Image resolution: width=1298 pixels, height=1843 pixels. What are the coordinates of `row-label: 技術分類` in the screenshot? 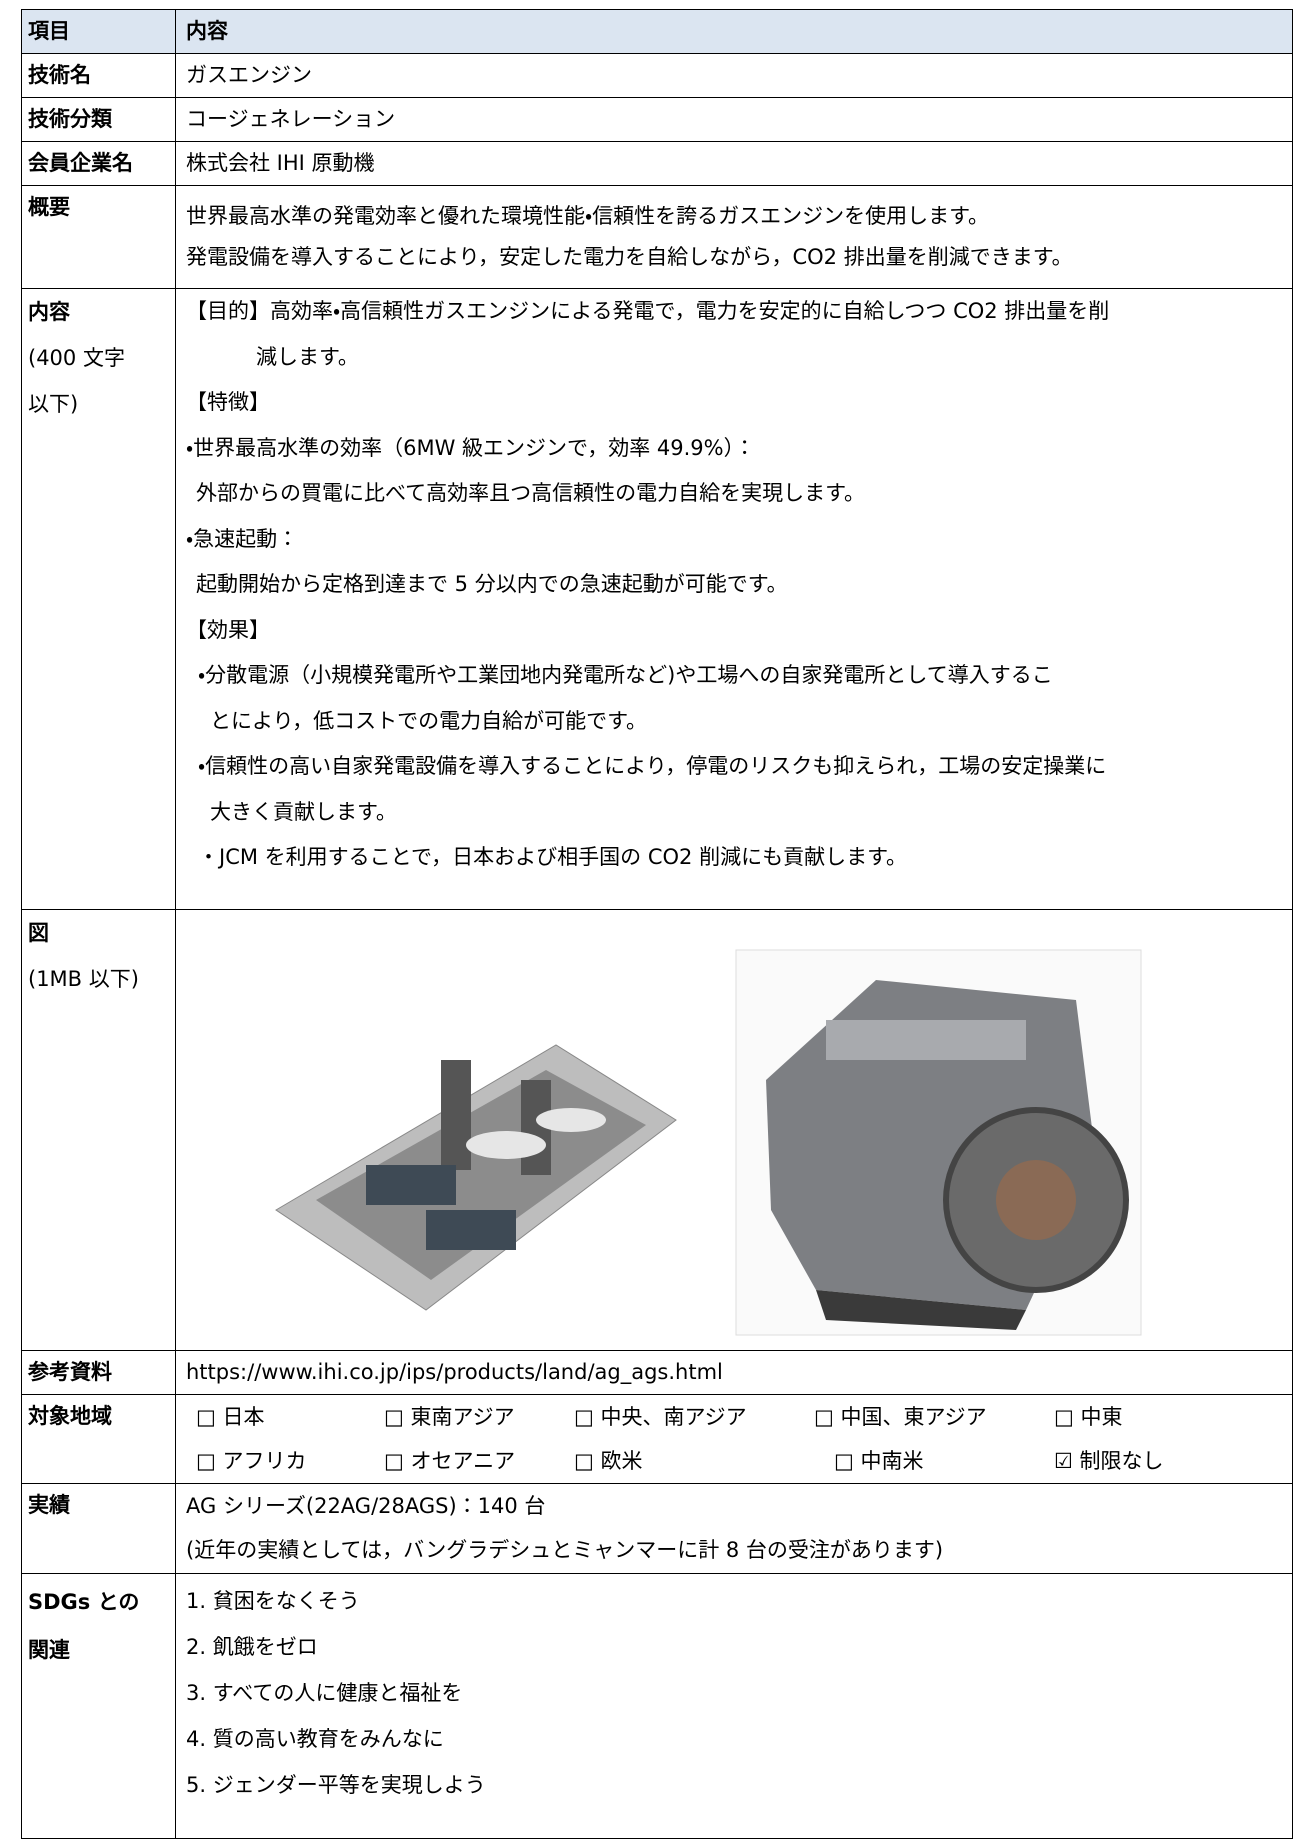 It's located at (98, 119).